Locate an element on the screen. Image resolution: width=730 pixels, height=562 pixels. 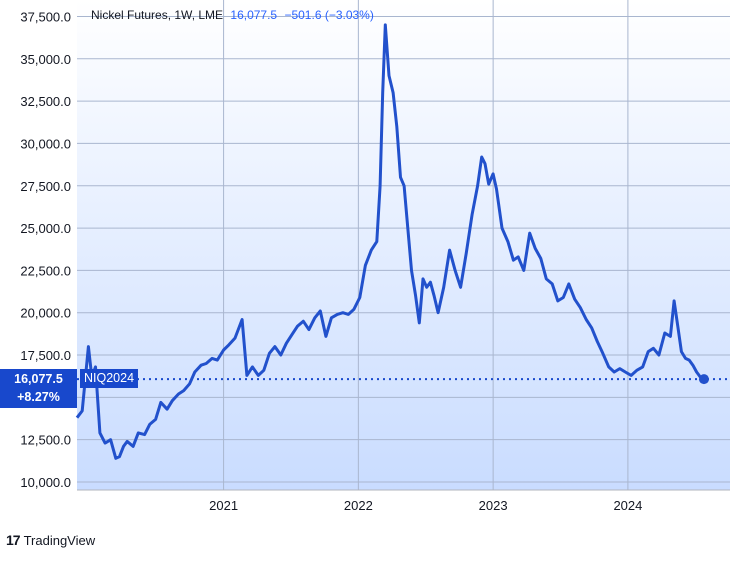
y-tick-label: 25,000.0 is located at coordinates (45, 228).